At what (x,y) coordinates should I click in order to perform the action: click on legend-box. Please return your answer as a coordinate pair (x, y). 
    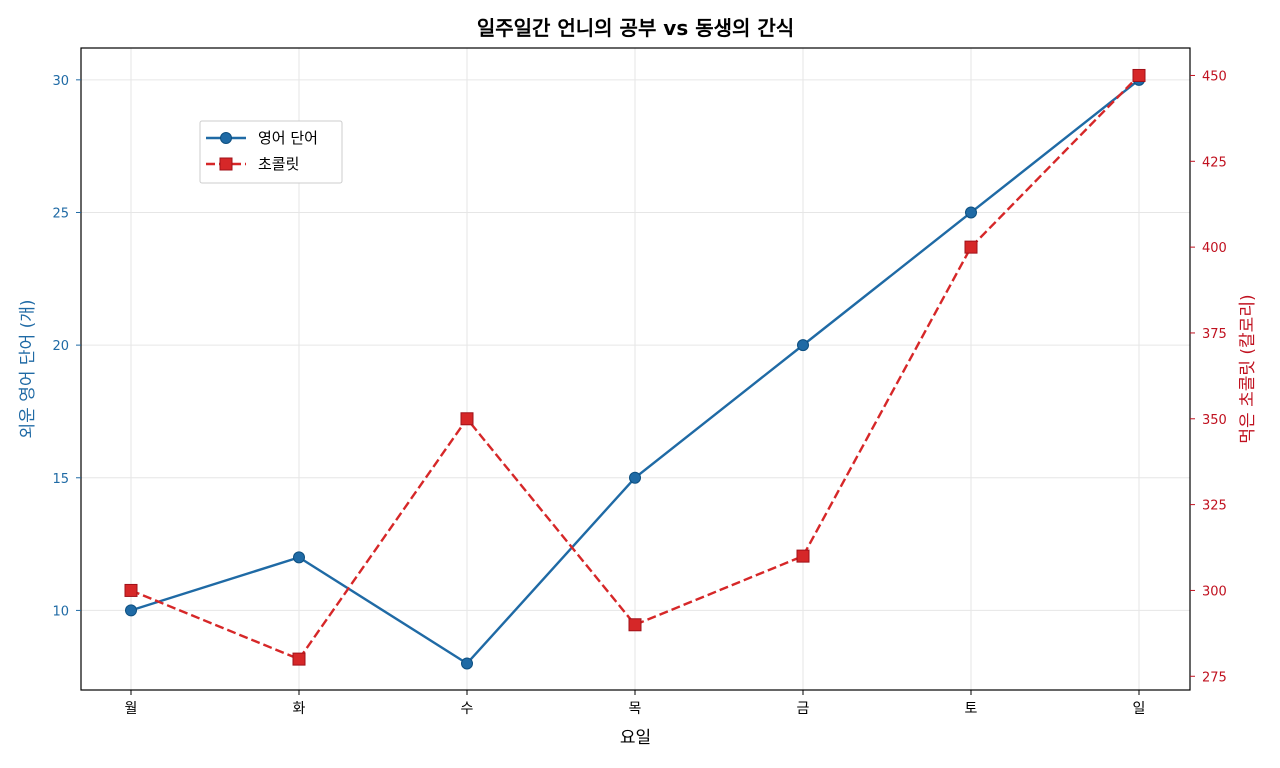
    Looking at the image, I should click on (271, 152).